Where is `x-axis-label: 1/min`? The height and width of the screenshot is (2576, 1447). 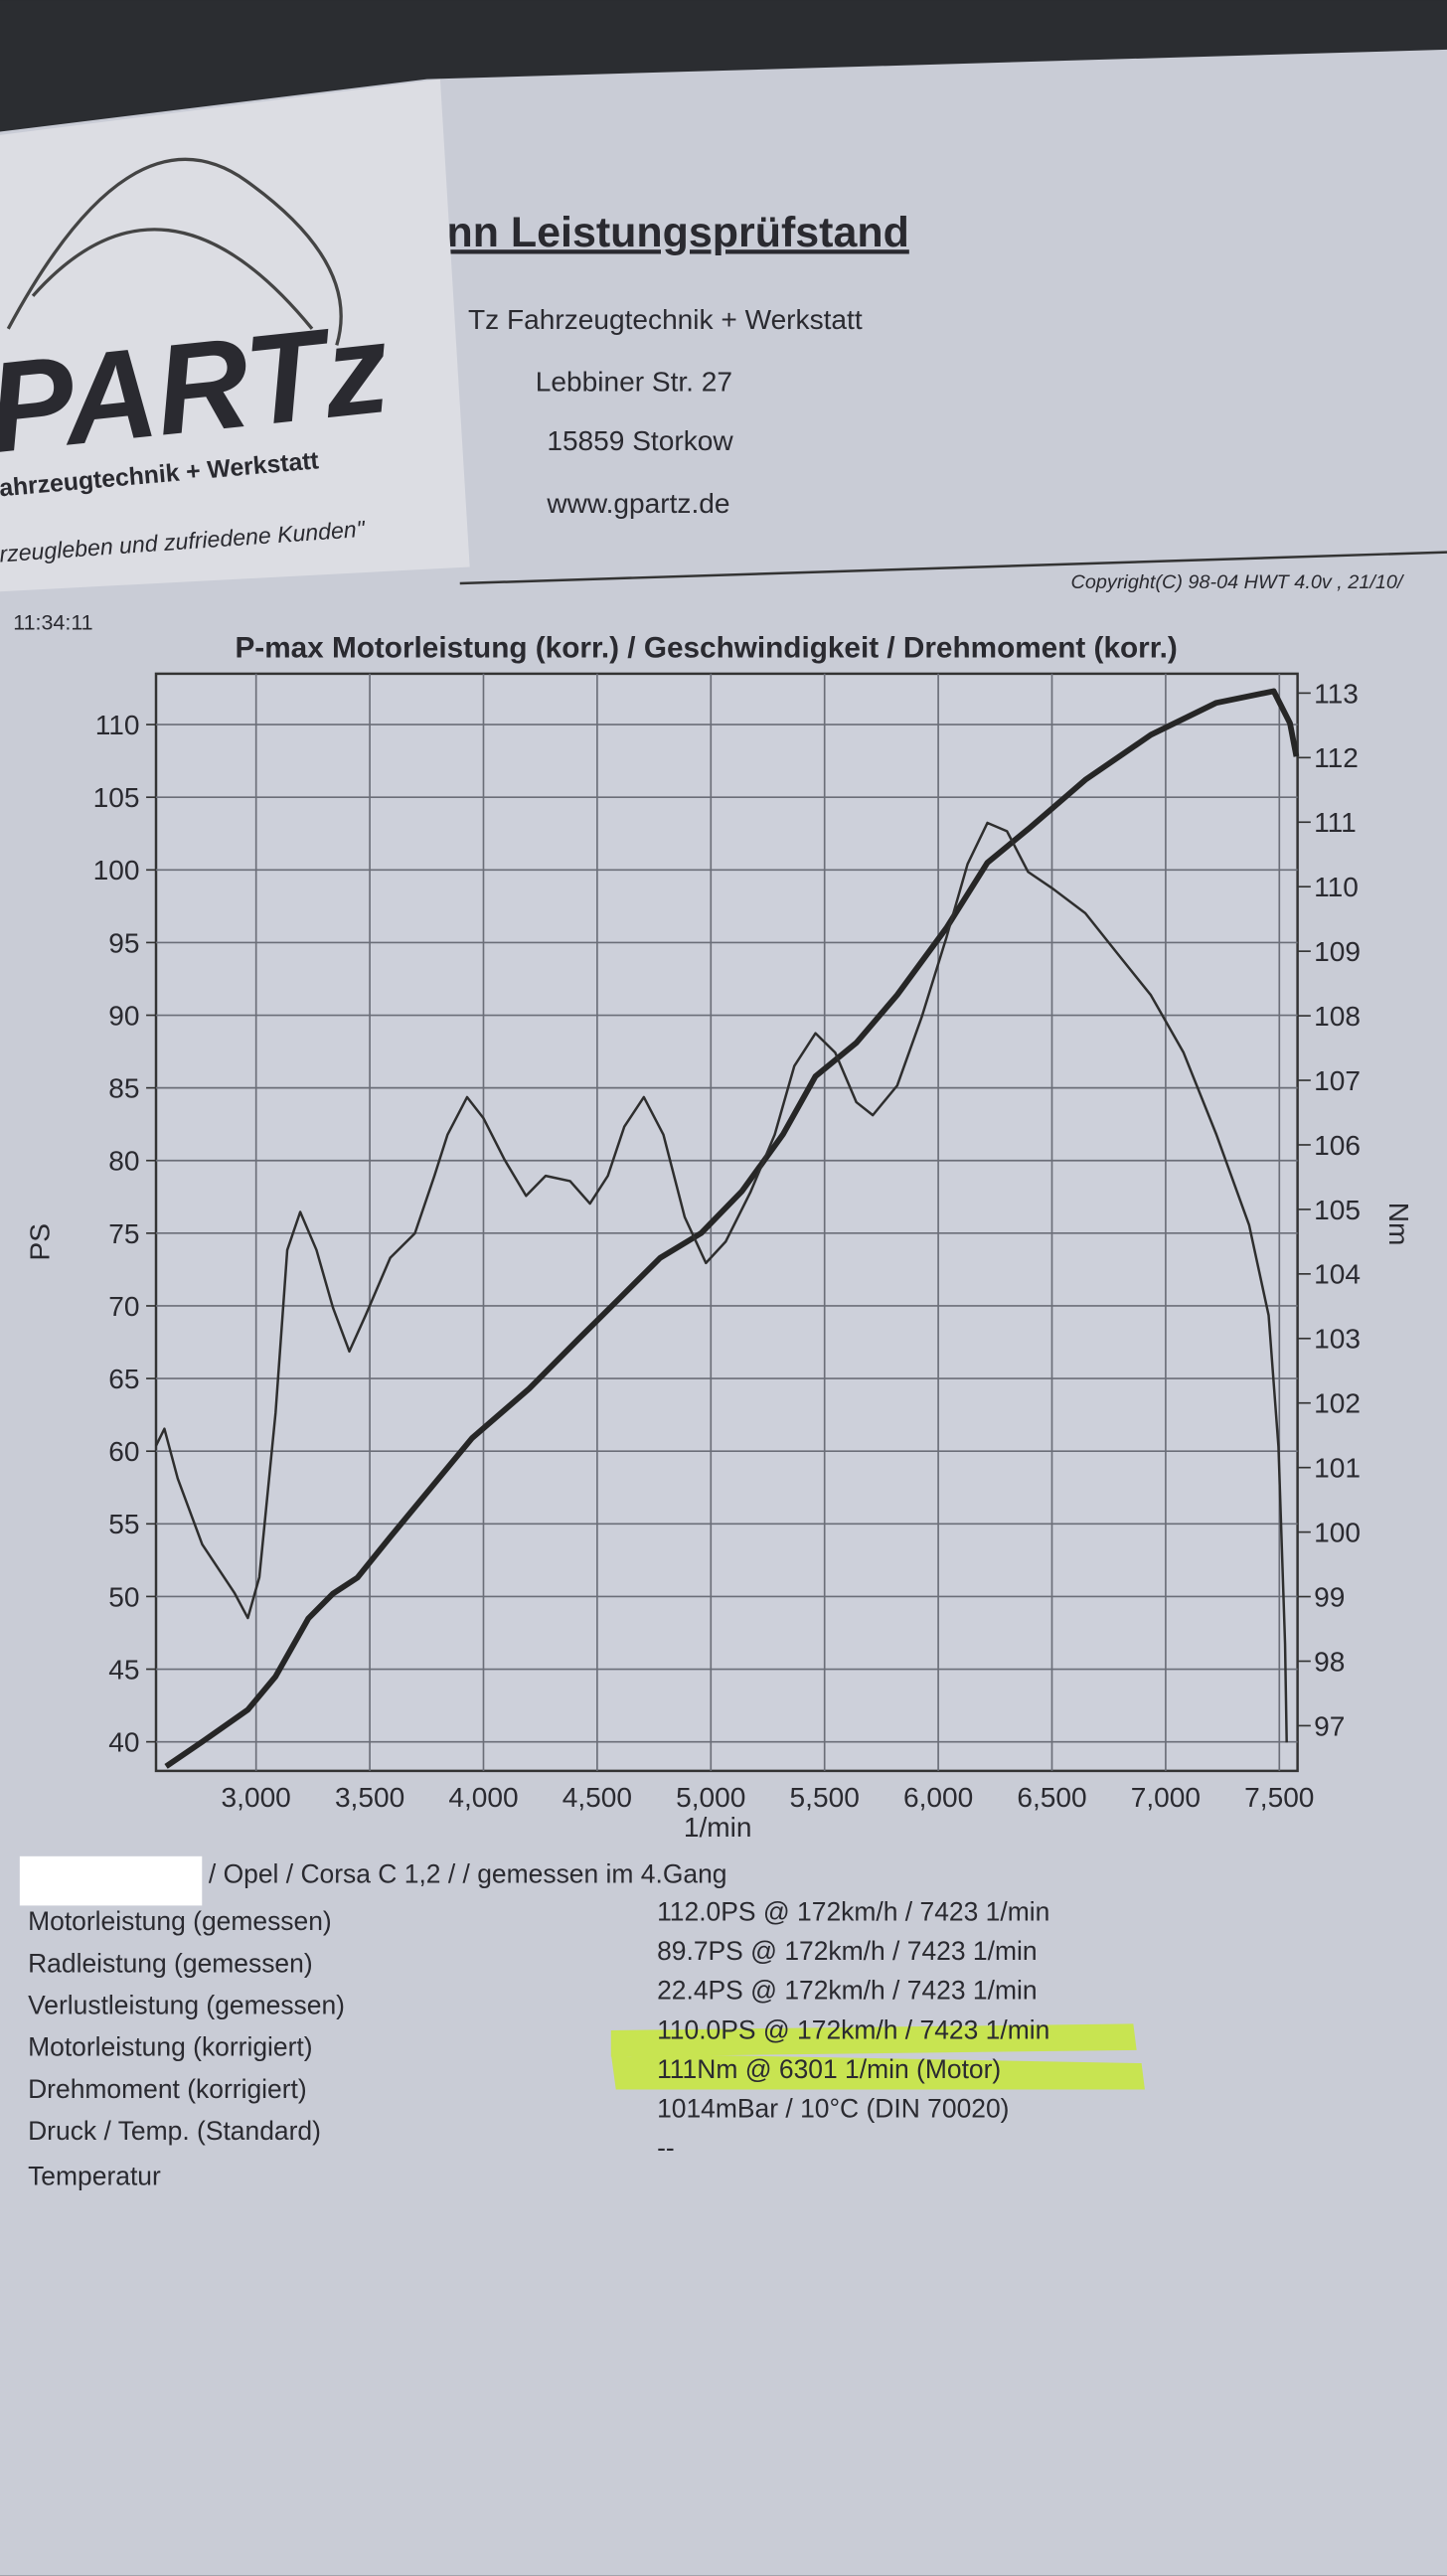
x-axis-label: 1/min is located at coordinates (718, 1827).